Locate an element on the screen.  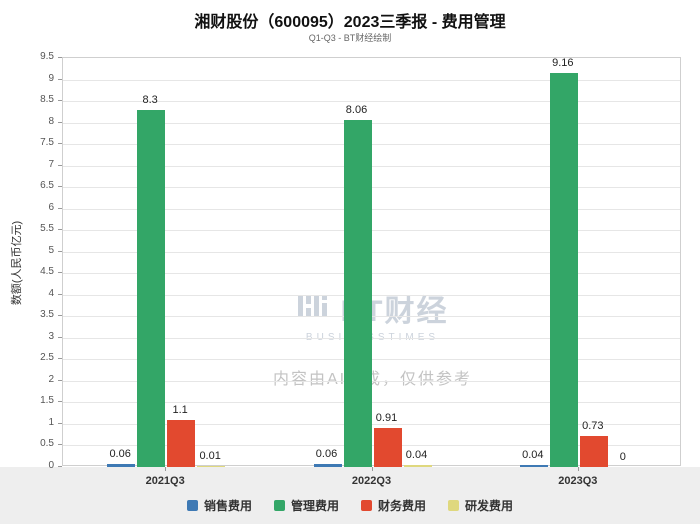
bar-value-label: 0.91 is located at coordinates (386, 418).